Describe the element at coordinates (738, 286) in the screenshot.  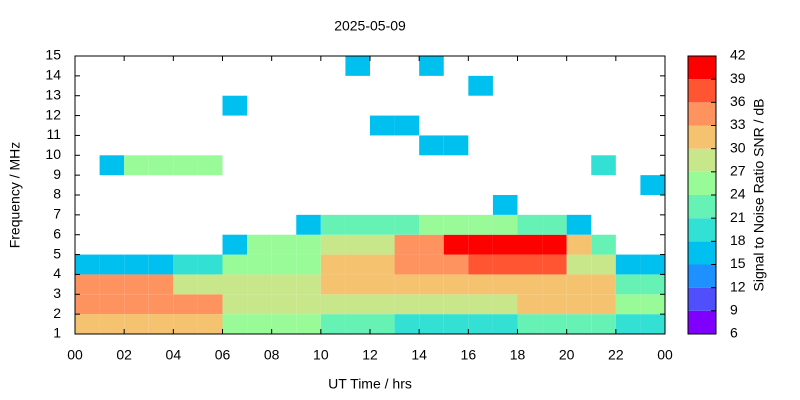
I see `colorbar-tick-label: 12` at that location.